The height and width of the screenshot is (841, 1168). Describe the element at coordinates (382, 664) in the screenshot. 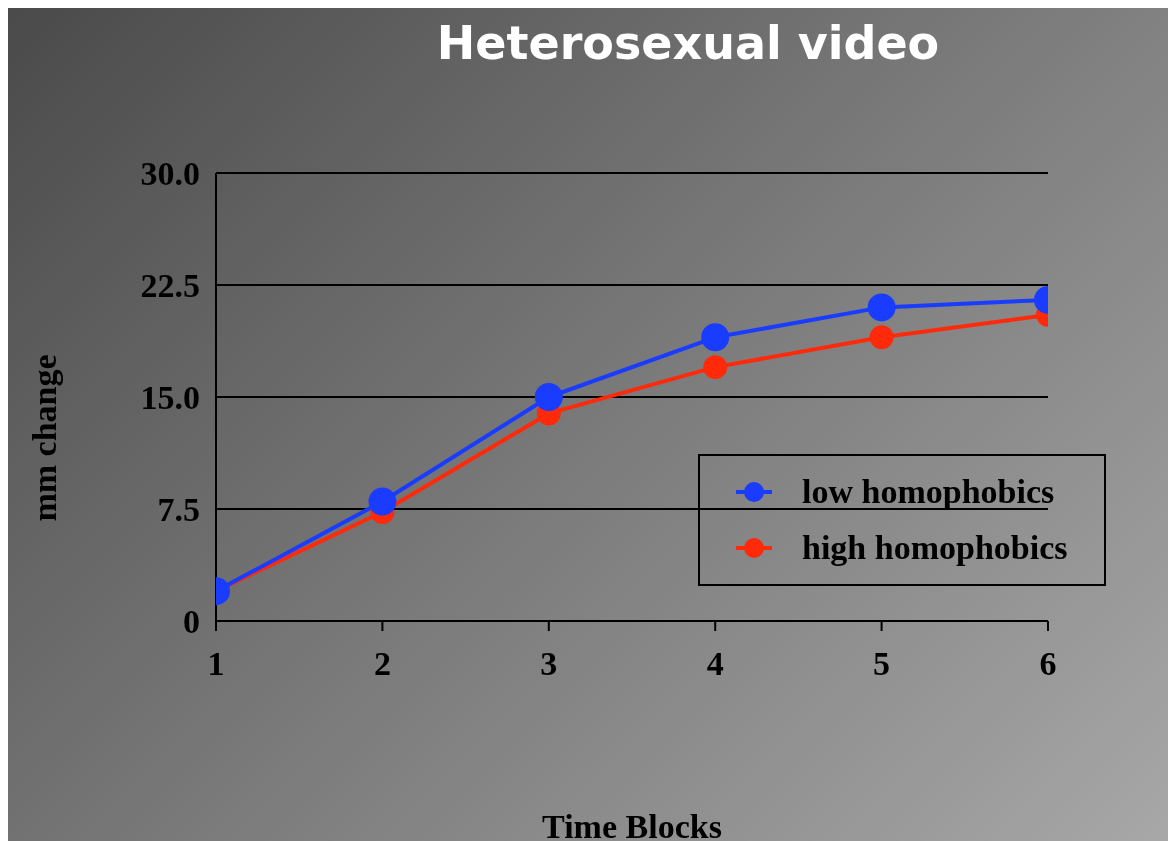

I see `x-tick-label: 2` at that location.